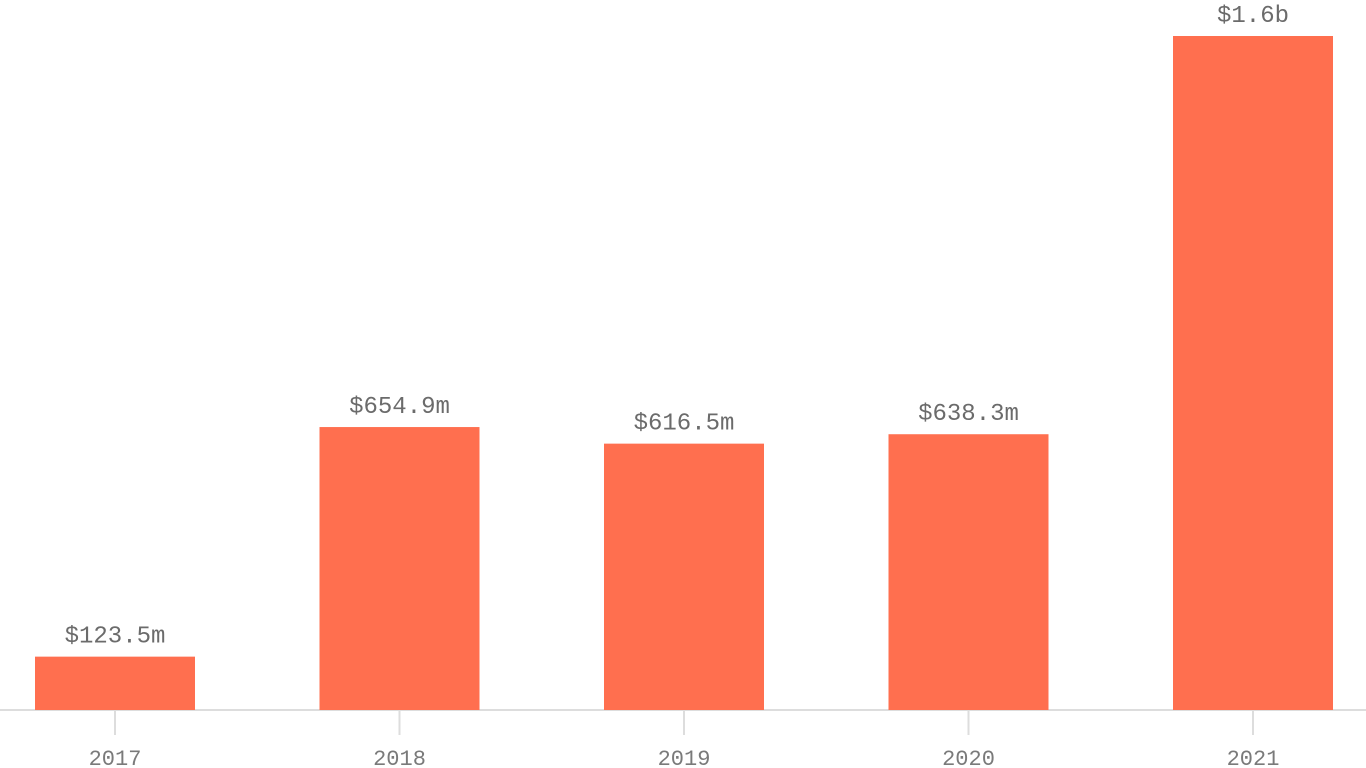 This screenshot has width=1366, height=768. Describe the element at coordinates (1253, 16) in the screenshot. I see `value-label: $1.6b` at that location.